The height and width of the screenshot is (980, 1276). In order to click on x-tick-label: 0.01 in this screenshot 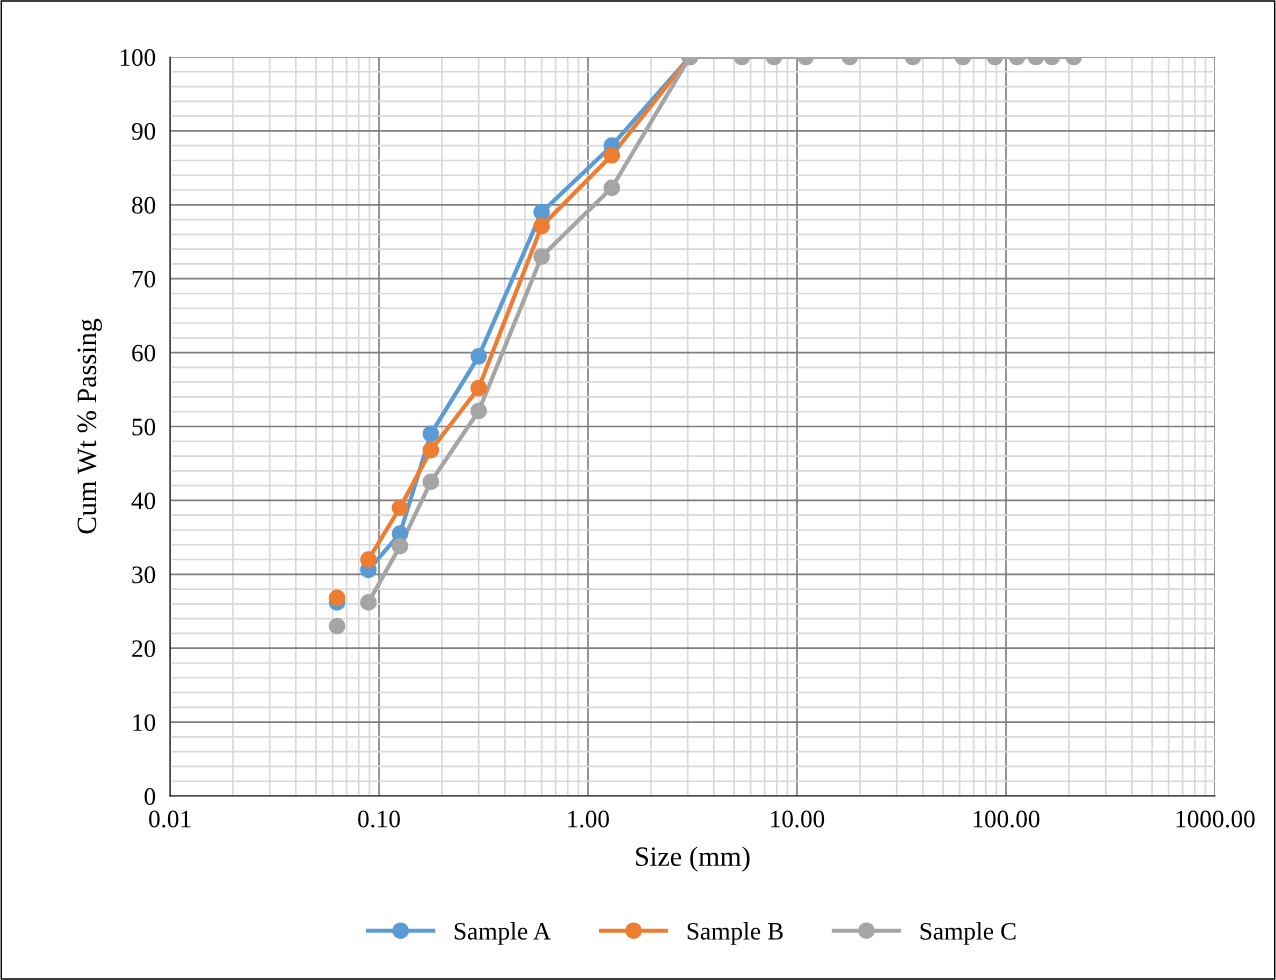, I will do `click(170, 819)`.